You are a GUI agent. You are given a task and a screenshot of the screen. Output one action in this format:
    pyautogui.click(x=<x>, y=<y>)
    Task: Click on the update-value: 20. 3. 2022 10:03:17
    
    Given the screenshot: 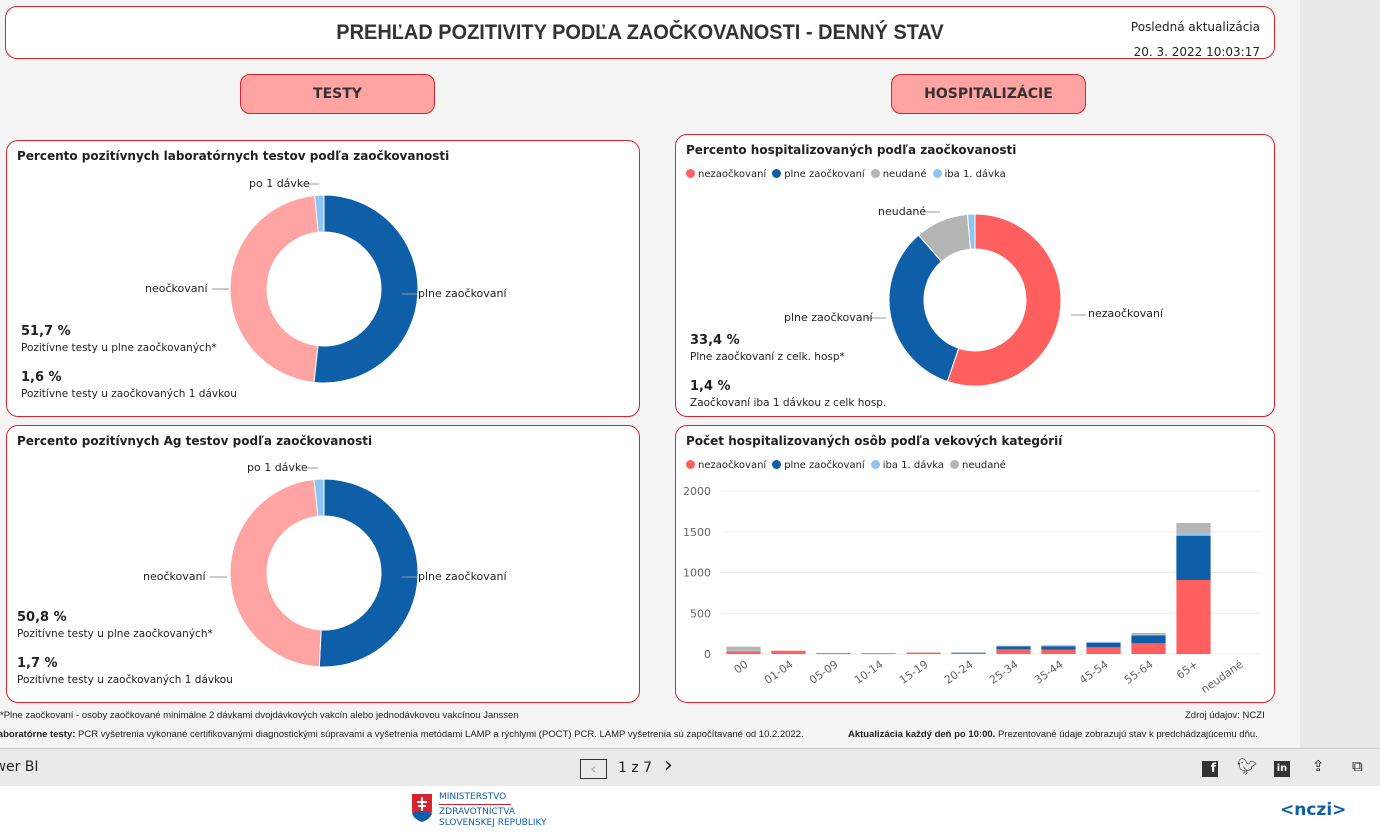 What is the action you would take?
    pyautogui.click(x=1196, y=52)
    